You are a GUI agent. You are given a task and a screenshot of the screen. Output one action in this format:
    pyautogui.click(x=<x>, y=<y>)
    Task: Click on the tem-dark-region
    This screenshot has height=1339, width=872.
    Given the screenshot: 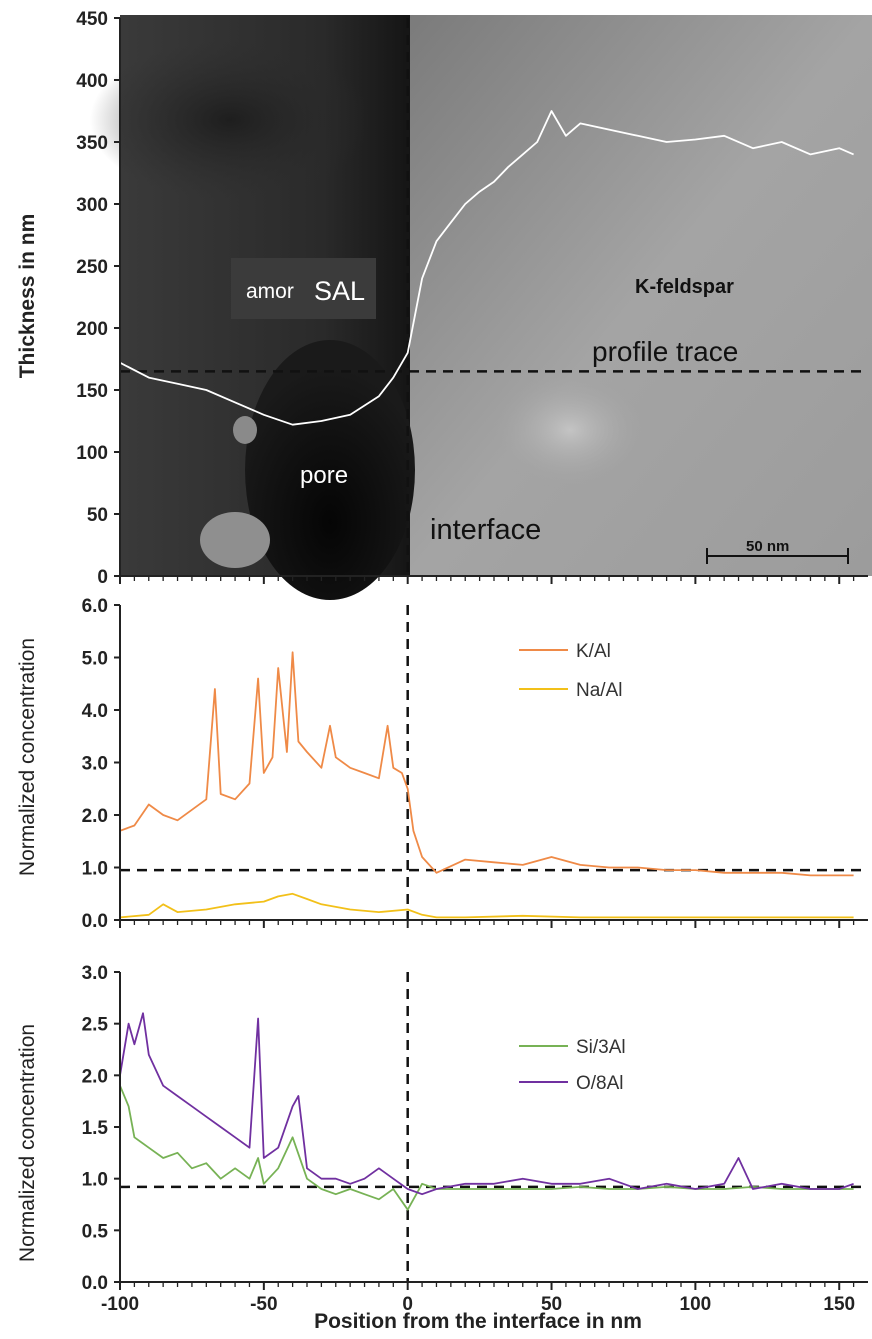 What is the action you would take?
    pyautogui.click(x=230, y=120)
    